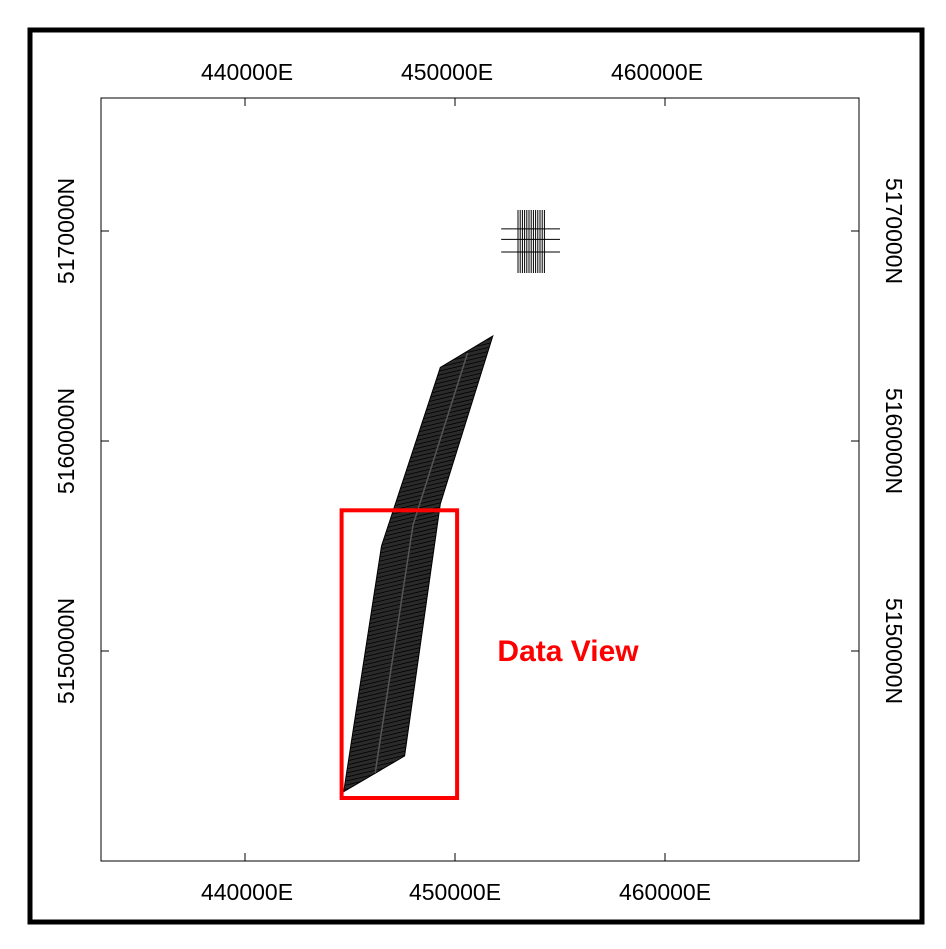 The image size is (946, 949). What do you see at coordinates (399, 654) in the screenshot?
I see `data-view-highlight-box` at bounding box center [399, 654].